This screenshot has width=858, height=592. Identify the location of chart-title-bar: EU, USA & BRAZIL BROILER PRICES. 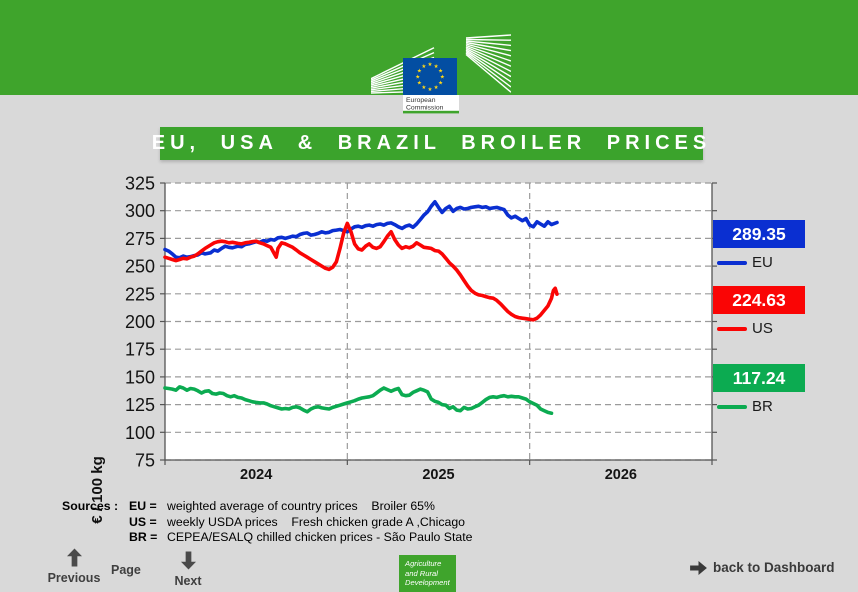
(429, 143).